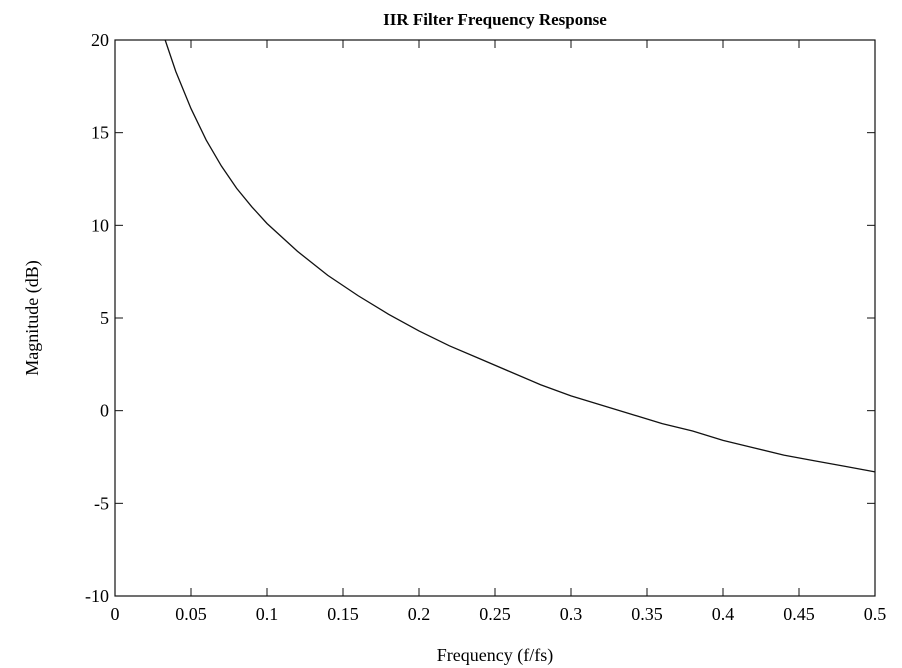  What do you see at coordinates (191, 614) in the screenshot?
I see `x-tick-label: 0.05` at bounding box center [191, 614].